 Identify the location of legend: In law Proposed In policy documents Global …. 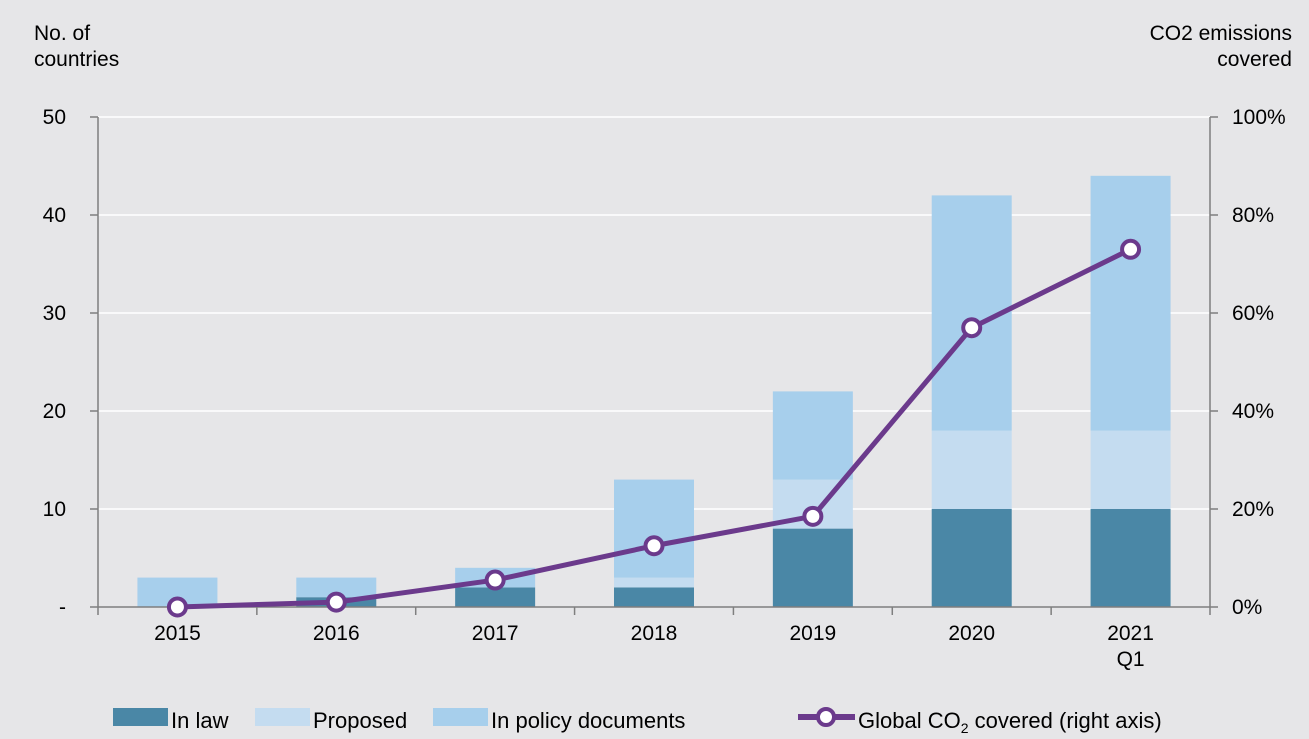
(637, 721).